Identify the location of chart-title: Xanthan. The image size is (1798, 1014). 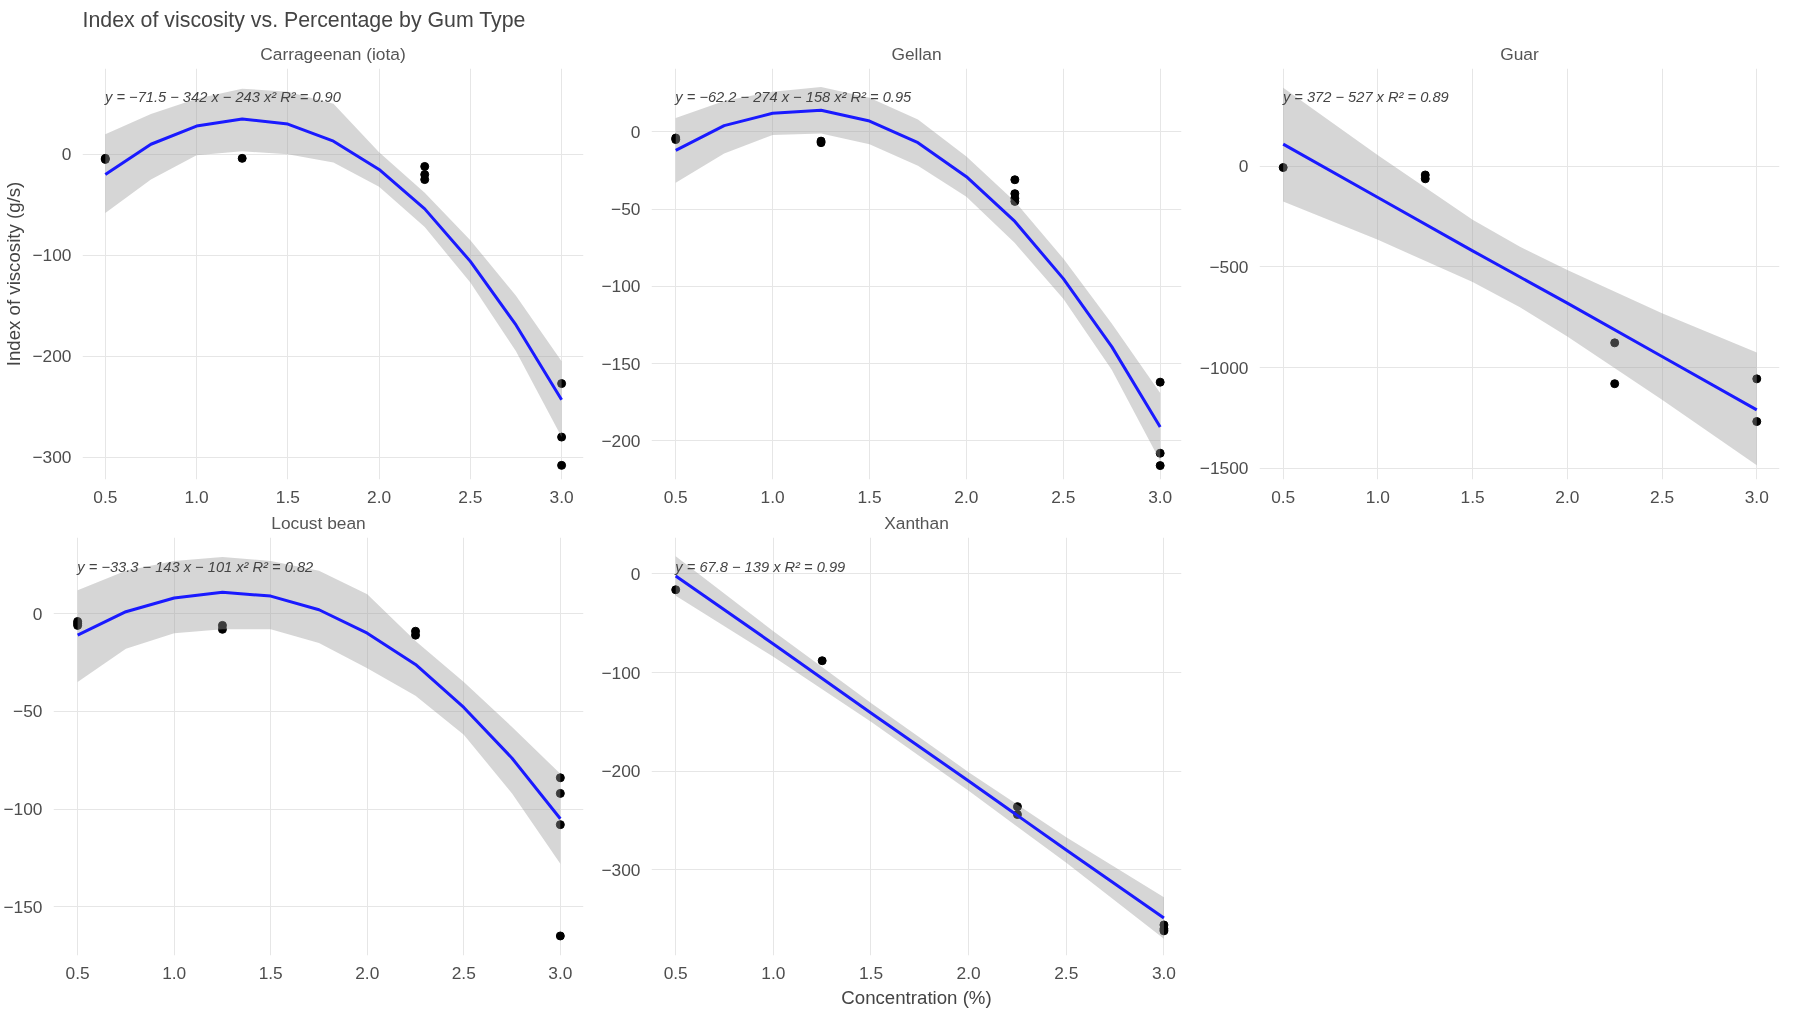
(916, 522).